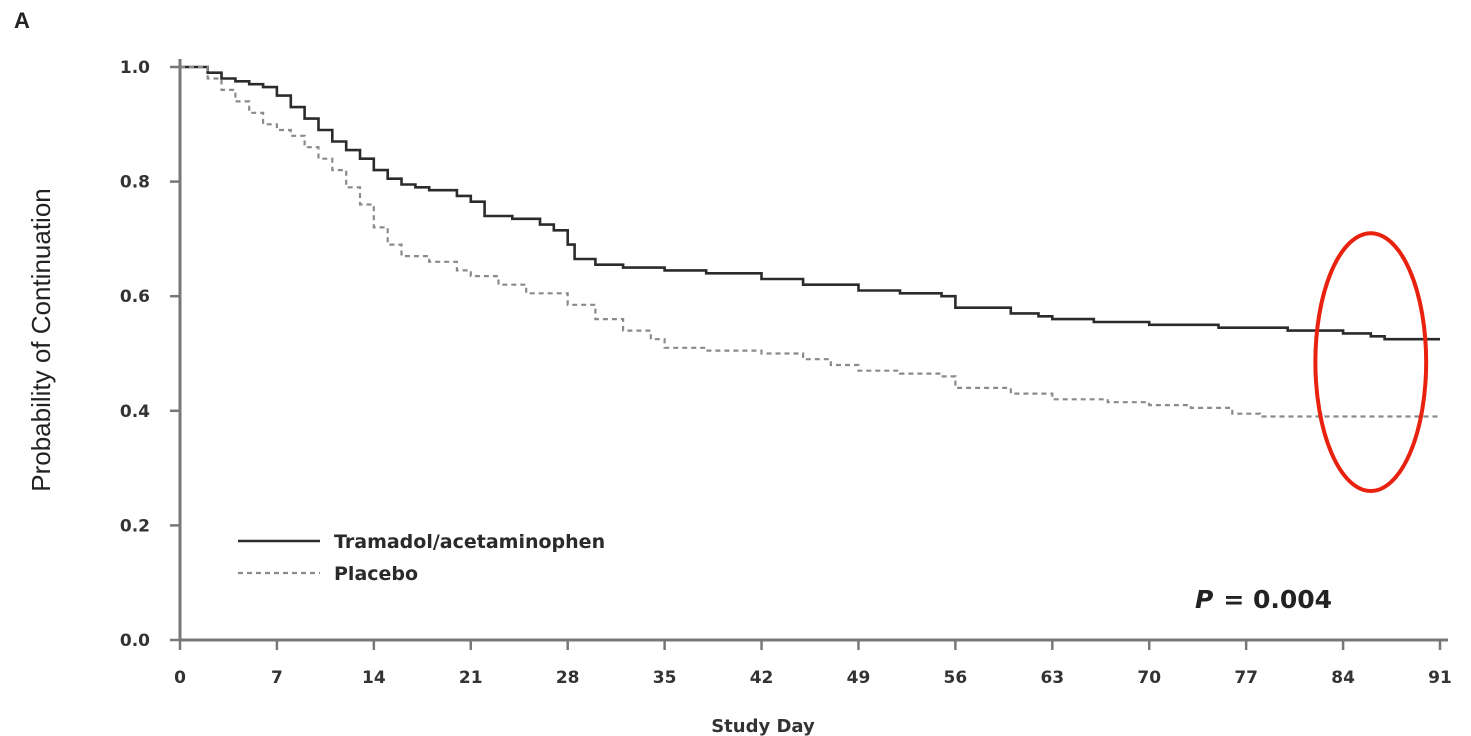 This screenshot has height=736, width=1471. Describe the element at coordinates (180, 678) in the screenshot. I see `x-tick-label: 0` at that location.